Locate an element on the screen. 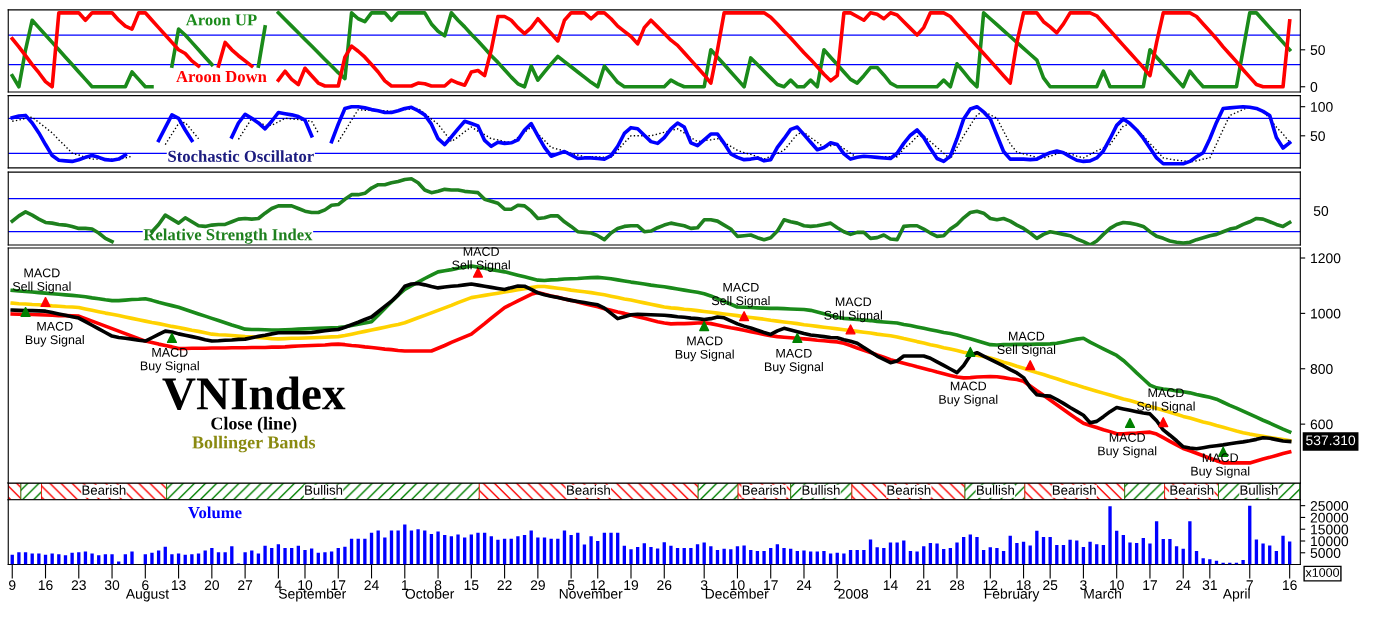 This screenshot has height=617, width=1376. text: December is located at coordinates (737, 593).